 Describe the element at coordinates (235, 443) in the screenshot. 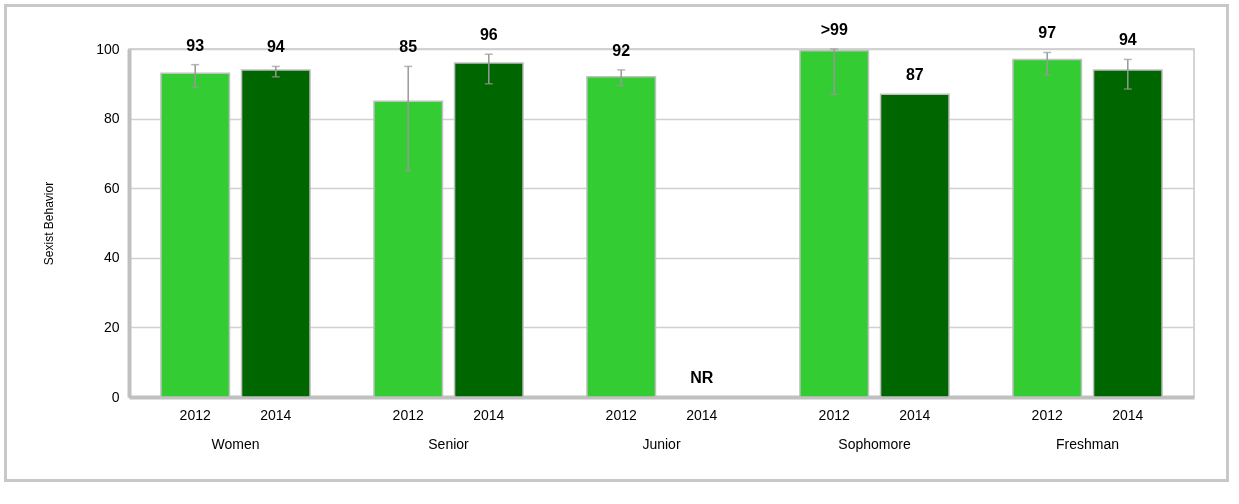

I see `x-tick-label: Women` at that location.